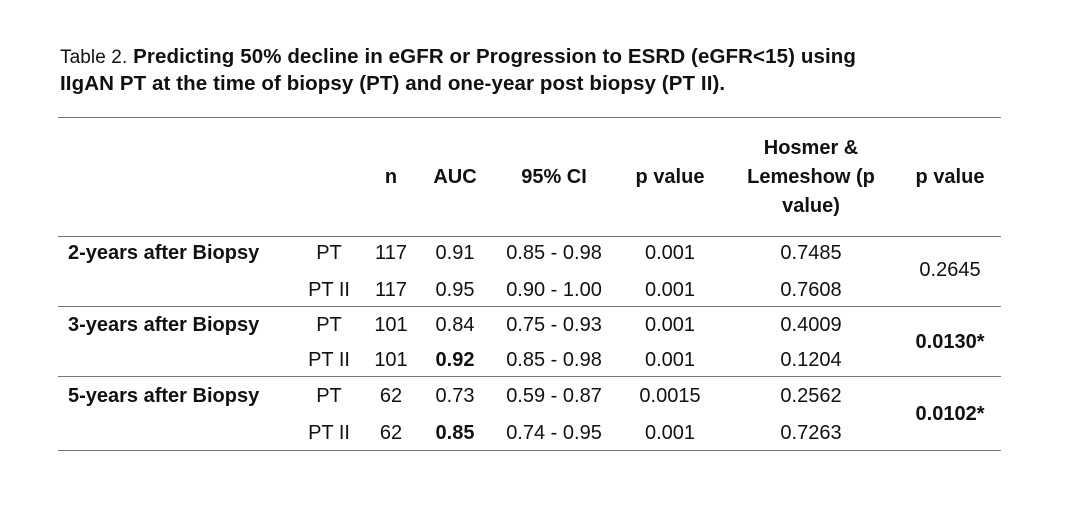  What do you see at coordinates (811, 360) in the screenshot?
I see `row-hl: 0.1204` at bounding box center [811, 360].